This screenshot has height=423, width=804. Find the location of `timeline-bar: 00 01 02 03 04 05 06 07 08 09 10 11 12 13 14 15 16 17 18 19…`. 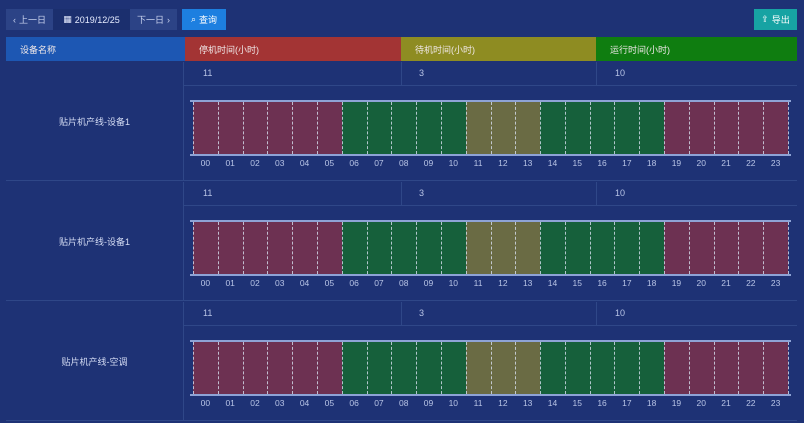

timeline-bar: 00 01 02 03 04 05 06 07 08 09 10 11 12 13 14 15 16 17 18 19… is located at coordinates (490, 374).